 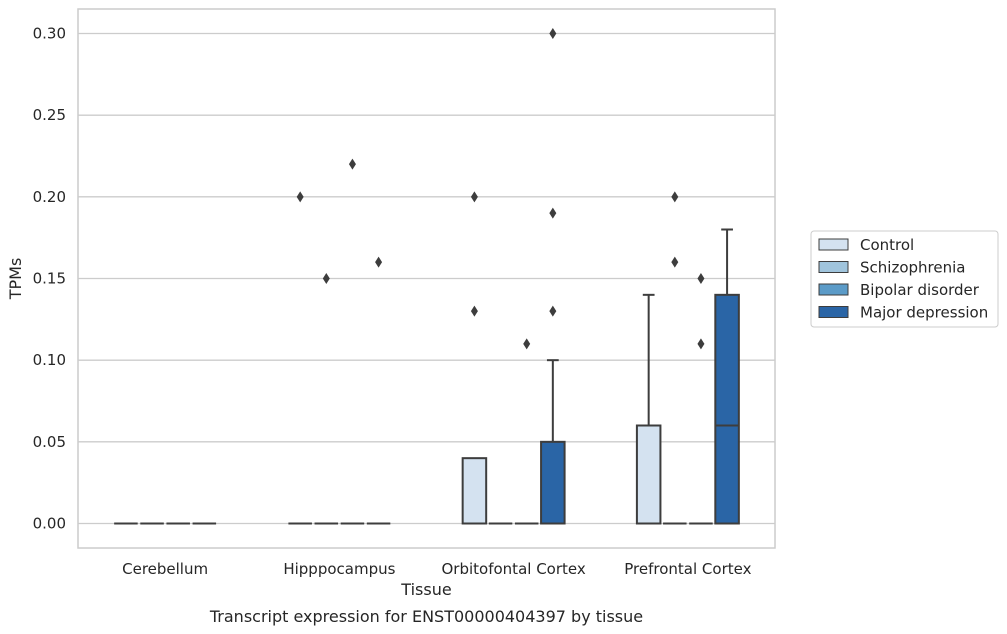 I want to click on x-axis-title: Tissue, so click(x=425, y=589).